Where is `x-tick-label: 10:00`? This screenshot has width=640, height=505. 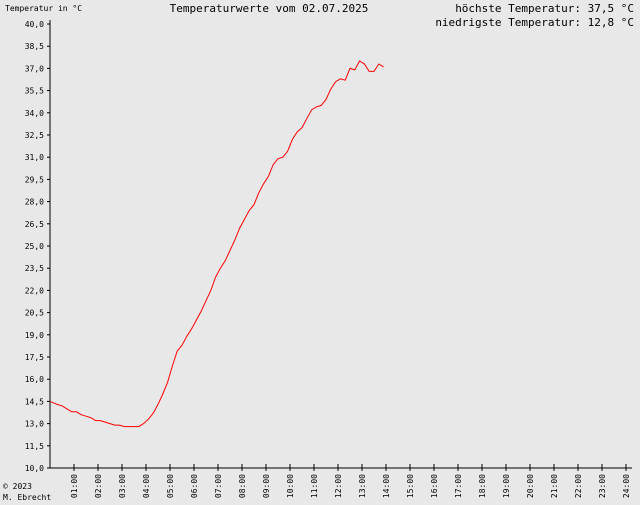 x-tick-label: 10:00 is located at coordinates (290, 486).